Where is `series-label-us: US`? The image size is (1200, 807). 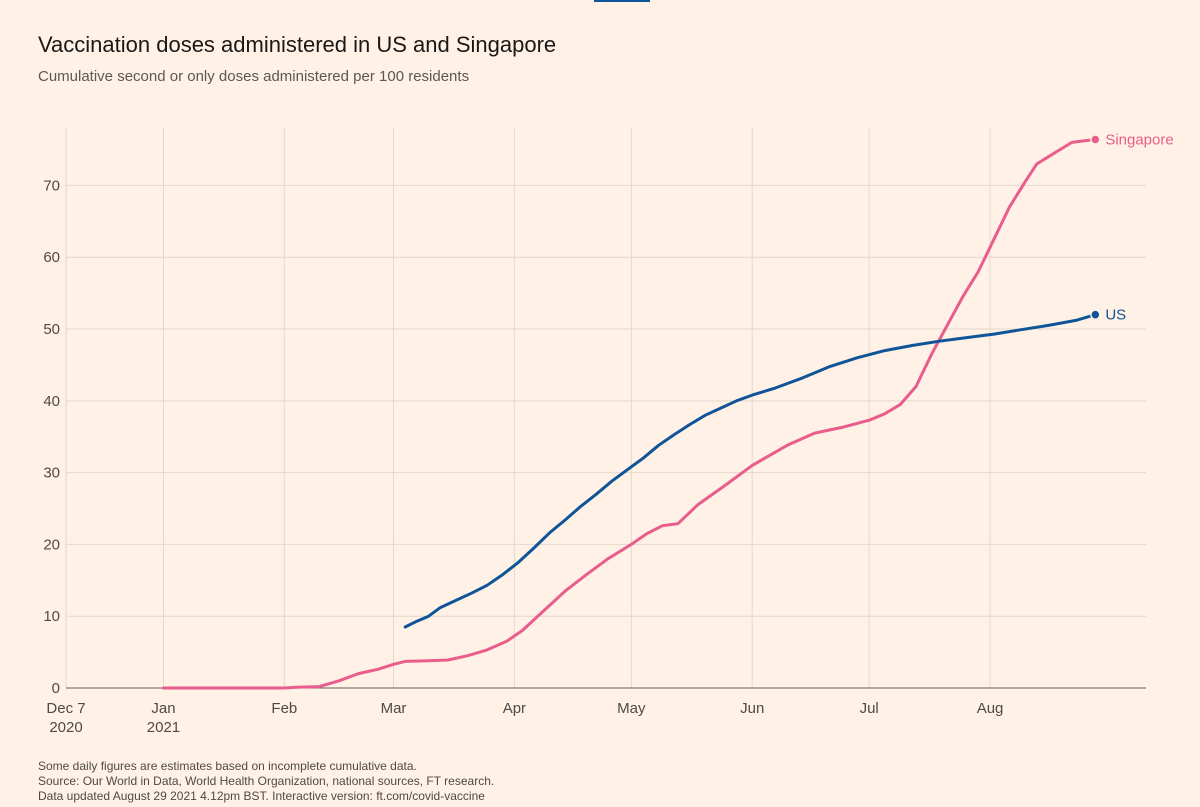 series-label-us: US is located at coordinates (1115, 315).